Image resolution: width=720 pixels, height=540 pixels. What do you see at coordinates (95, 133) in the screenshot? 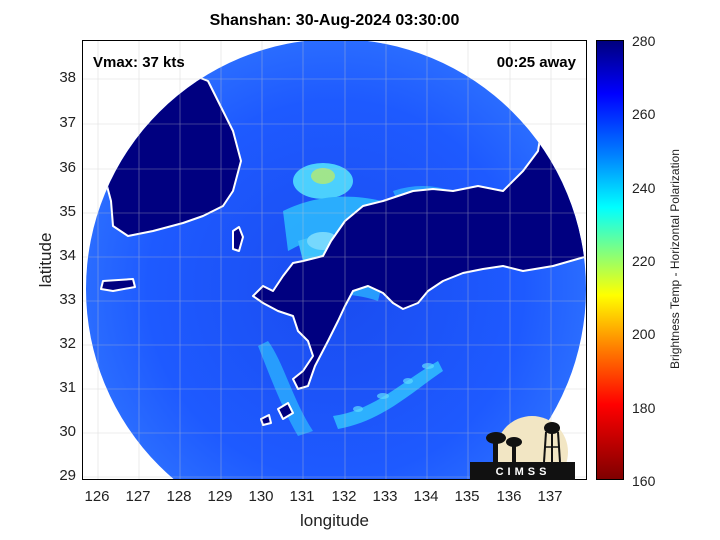
I see `land-china-edge` at bounding box center [95, 133].